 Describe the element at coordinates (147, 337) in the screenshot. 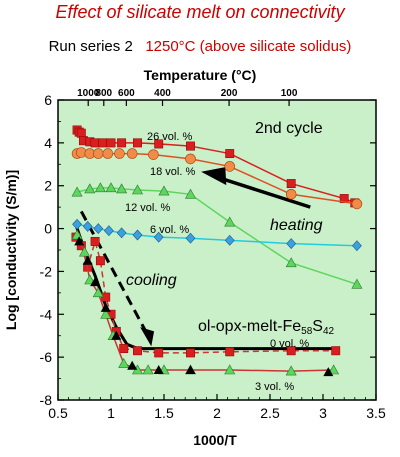

I see `cooling-arrowhead` at that location.